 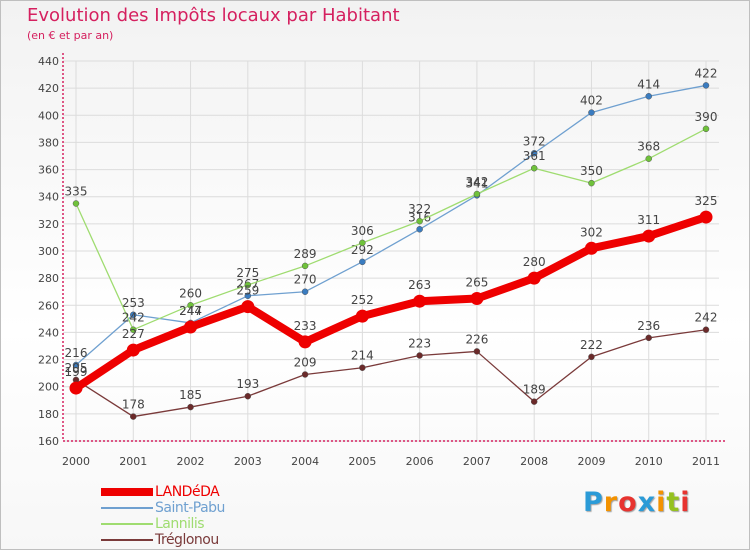 What do you see at coordinates (648, 326) in the screenshot?
I see `data-label: 236` at bounding box center [648, 326].